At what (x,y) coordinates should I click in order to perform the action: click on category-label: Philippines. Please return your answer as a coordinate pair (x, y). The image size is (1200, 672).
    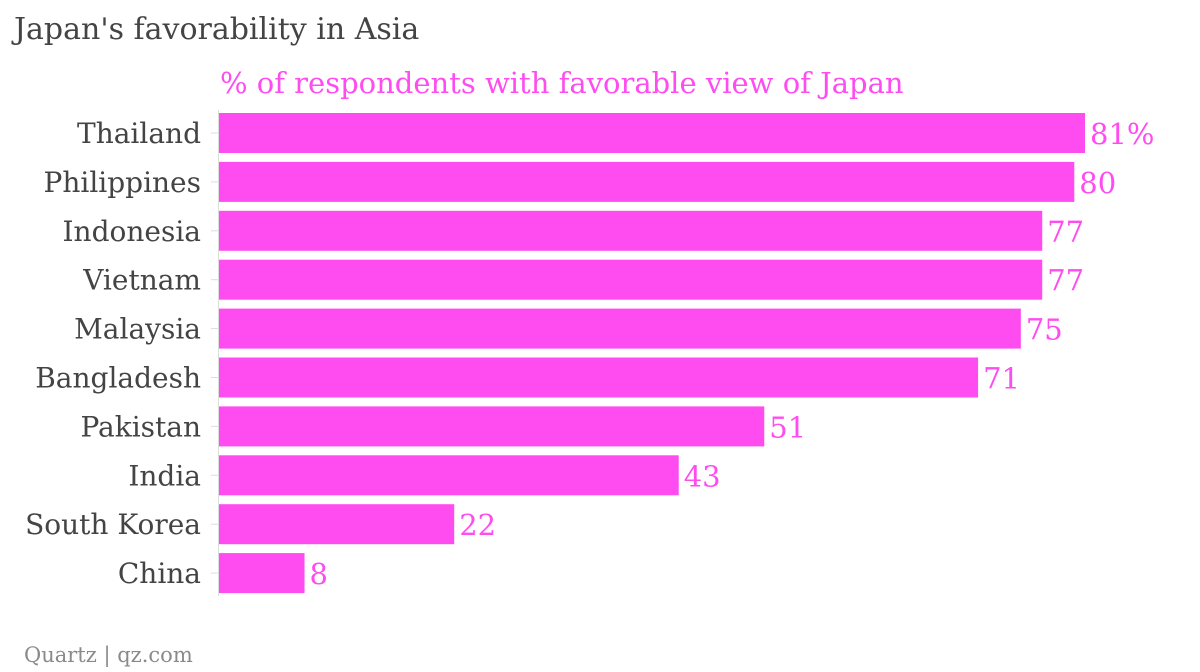
    Looking at the image, I should click on (122, 182).